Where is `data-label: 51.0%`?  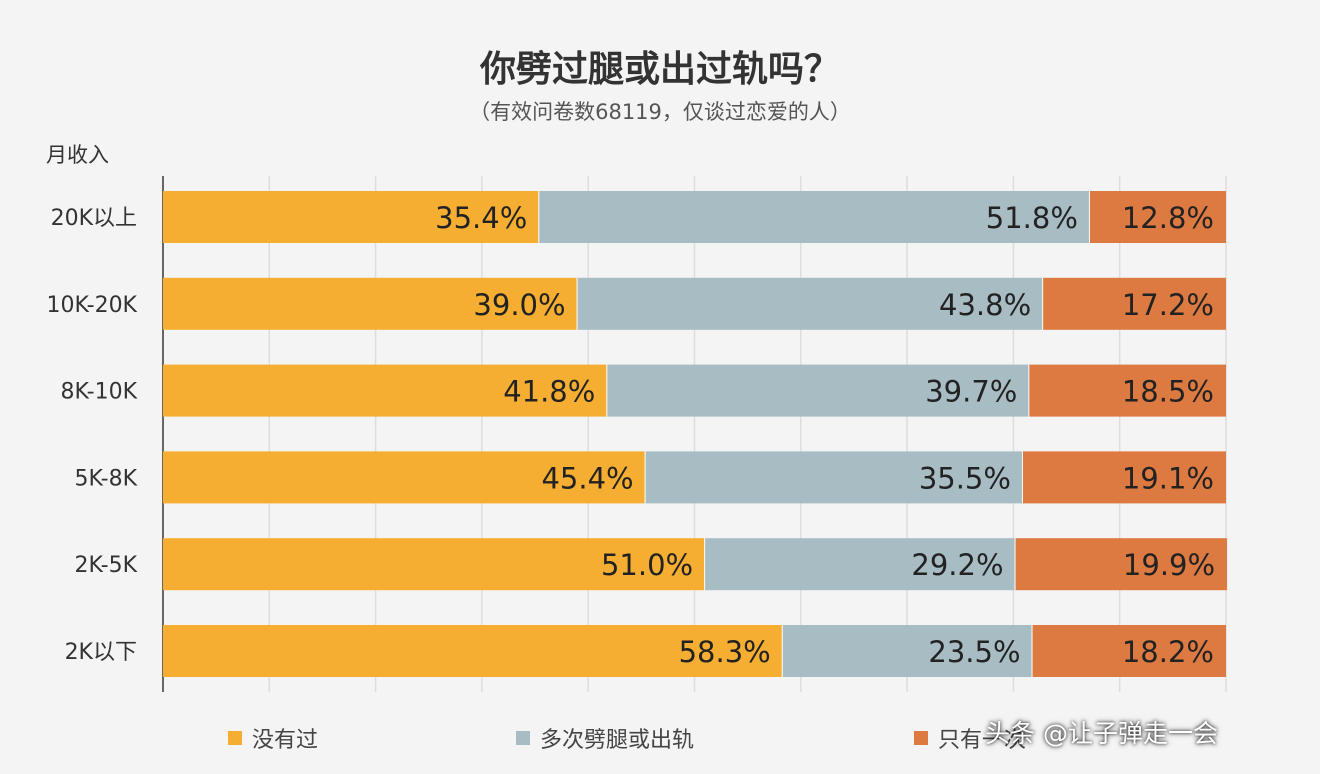
data-label: 51.0% is located at coordinates (647, 565).